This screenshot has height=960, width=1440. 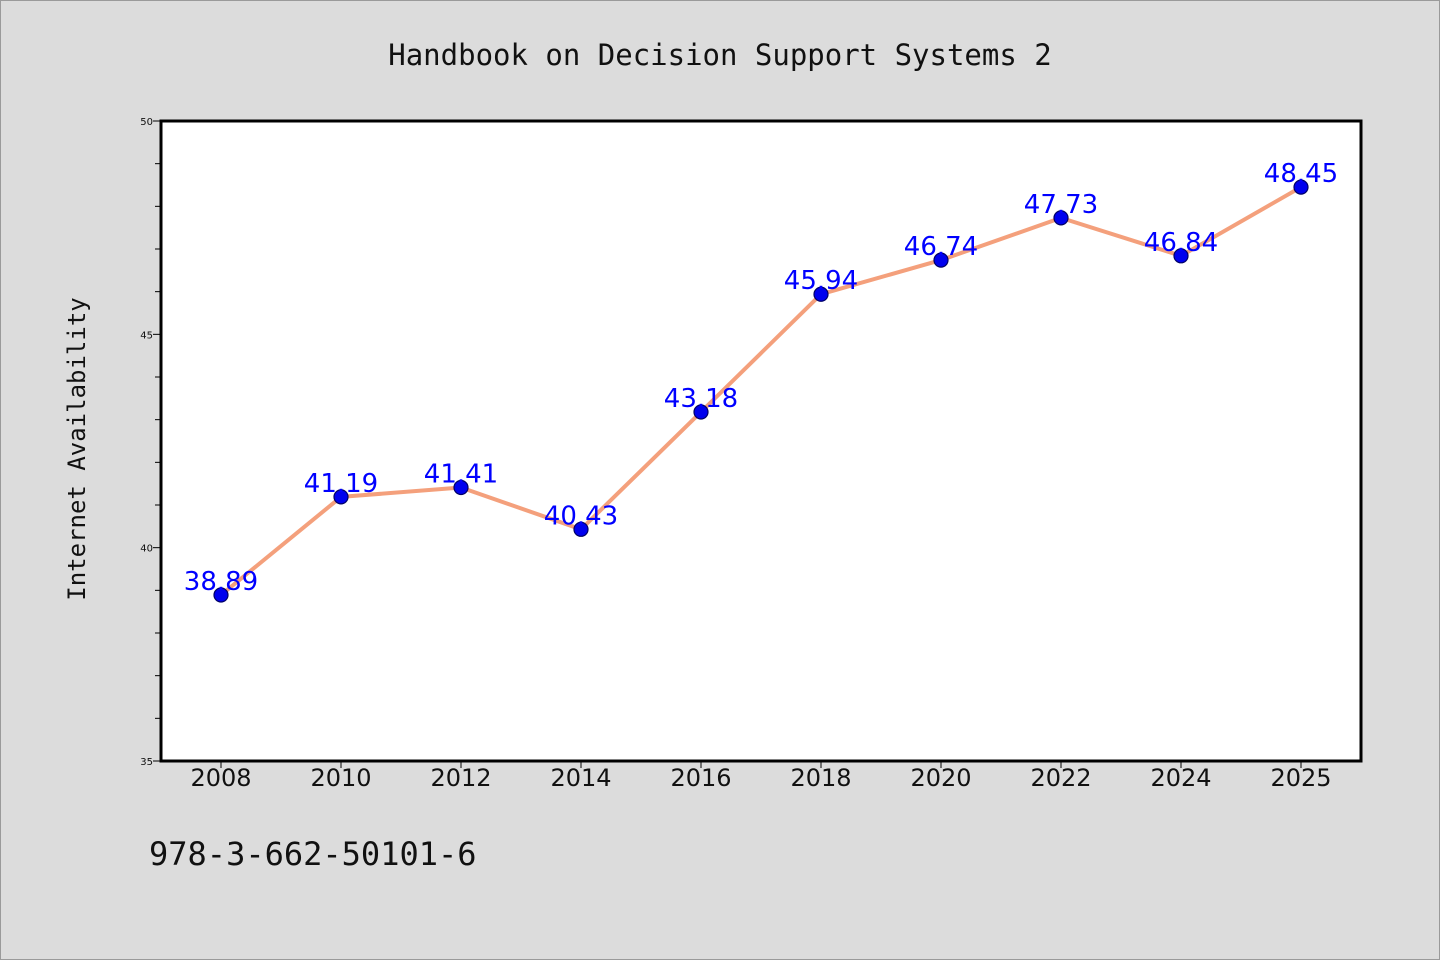 What do you see at coordinates (700, 778) in the screenshot?
I see `x-tick-label: 2016` at bounding box center [700, 778].